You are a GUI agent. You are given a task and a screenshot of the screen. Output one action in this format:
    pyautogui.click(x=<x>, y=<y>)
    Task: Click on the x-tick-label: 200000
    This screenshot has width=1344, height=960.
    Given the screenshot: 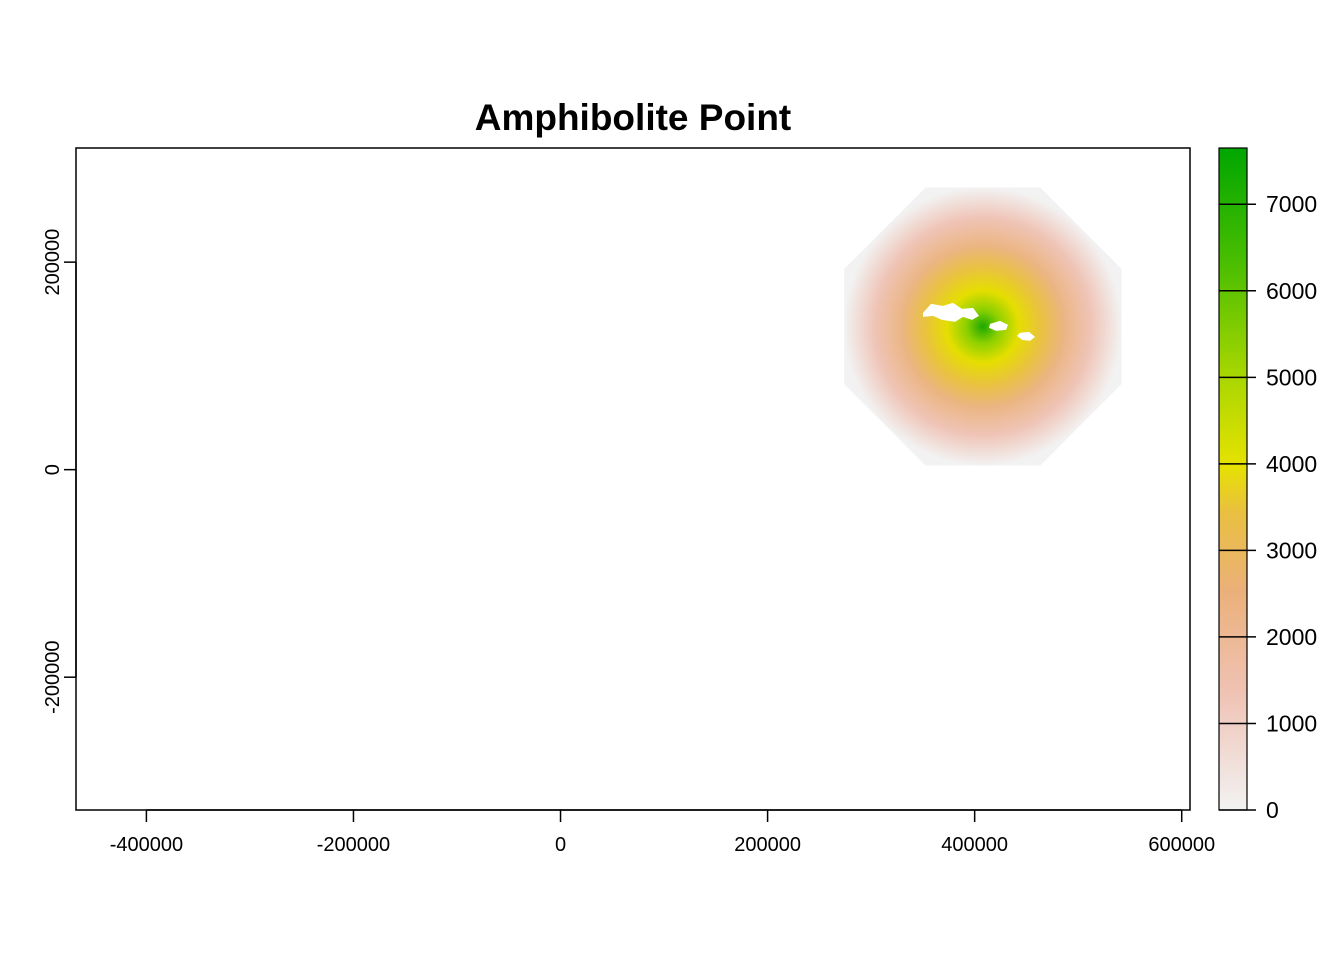 What is the action you would take?
    pyautogui.click(x=767, y=845)
    